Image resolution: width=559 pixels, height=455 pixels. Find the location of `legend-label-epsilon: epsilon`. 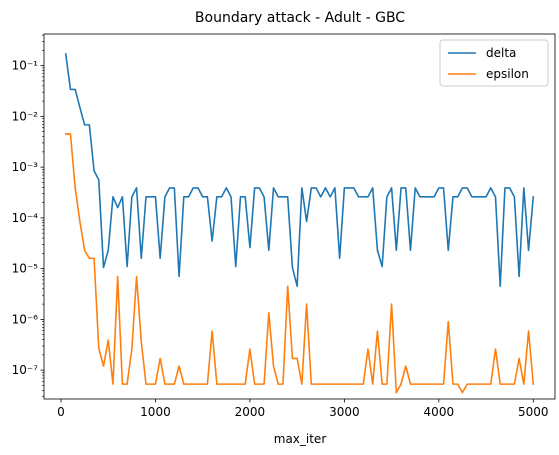

legend-label-epsilon: epsilon is located at coordinates (507, 74).